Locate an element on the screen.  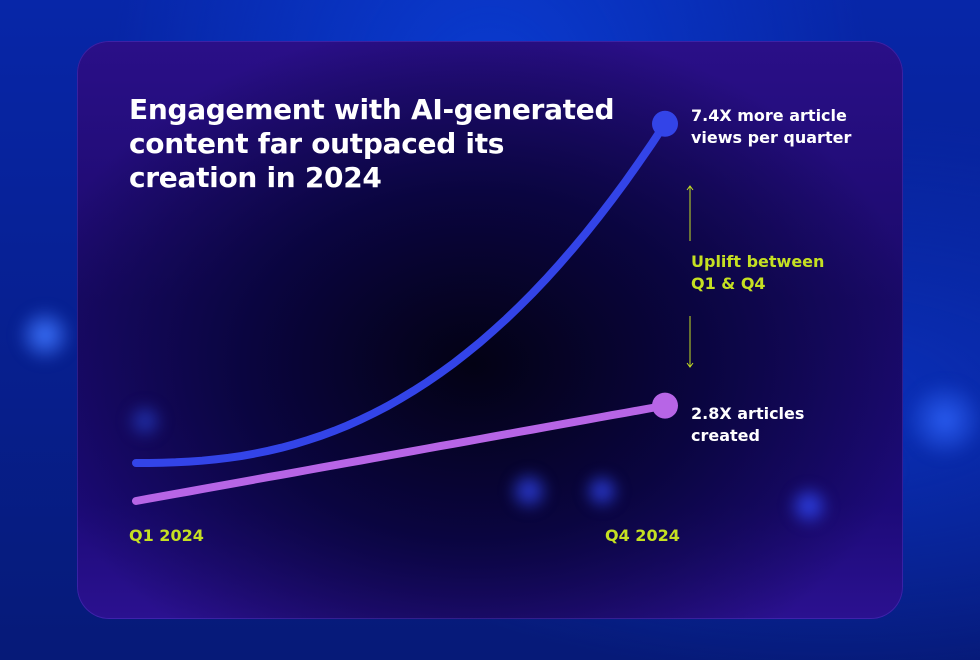
articles-end-label: 2.8X articles created is located at coordinates (748, 424).